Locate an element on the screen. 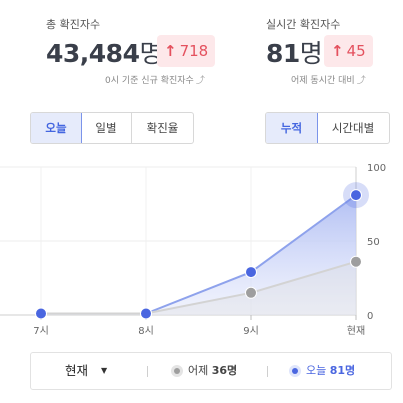 This screenshot has height=403, width=403. realtime-delta-badge: ↑ 45 is located at coordinates (348, 51).